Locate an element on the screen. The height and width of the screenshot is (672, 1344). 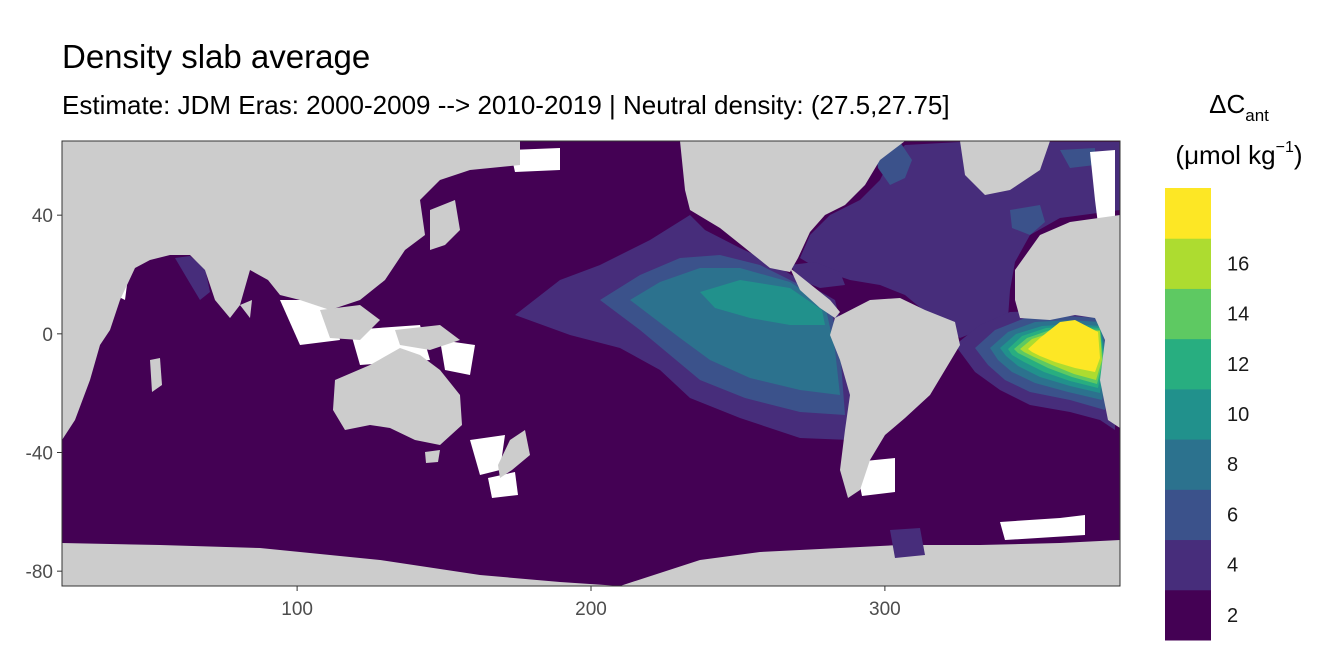
legend-label: 6 is located at coordinates (1232, 515).